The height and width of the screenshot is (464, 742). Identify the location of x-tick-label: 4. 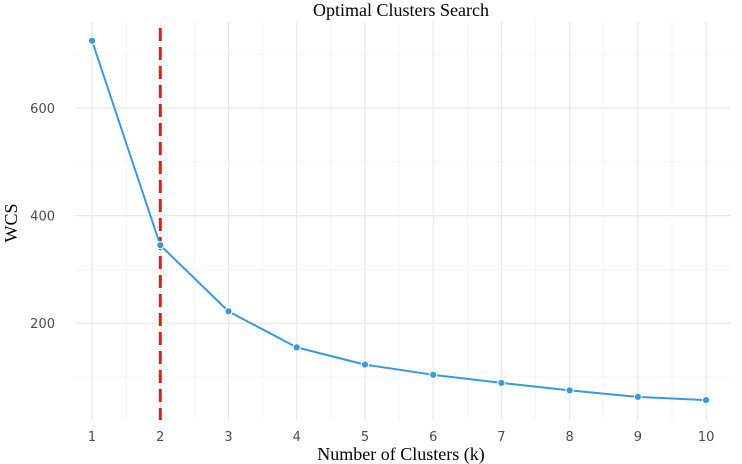
(297, 437).